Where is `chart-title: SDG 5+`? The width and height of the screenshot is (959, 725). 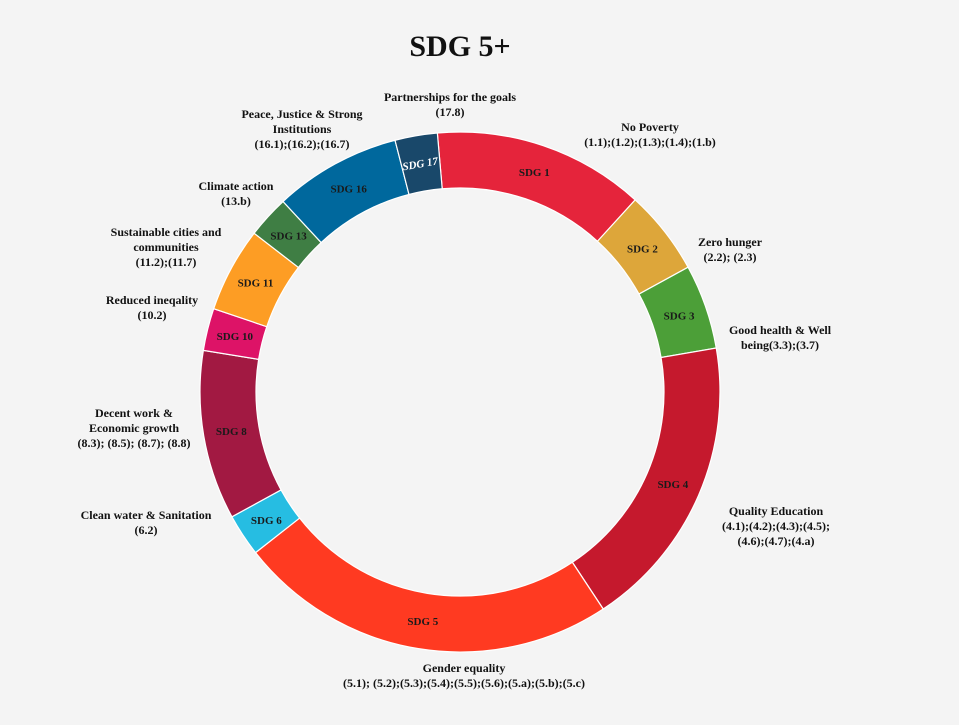
chart-title: SDG 5+ is located at coordinates (459, 46).